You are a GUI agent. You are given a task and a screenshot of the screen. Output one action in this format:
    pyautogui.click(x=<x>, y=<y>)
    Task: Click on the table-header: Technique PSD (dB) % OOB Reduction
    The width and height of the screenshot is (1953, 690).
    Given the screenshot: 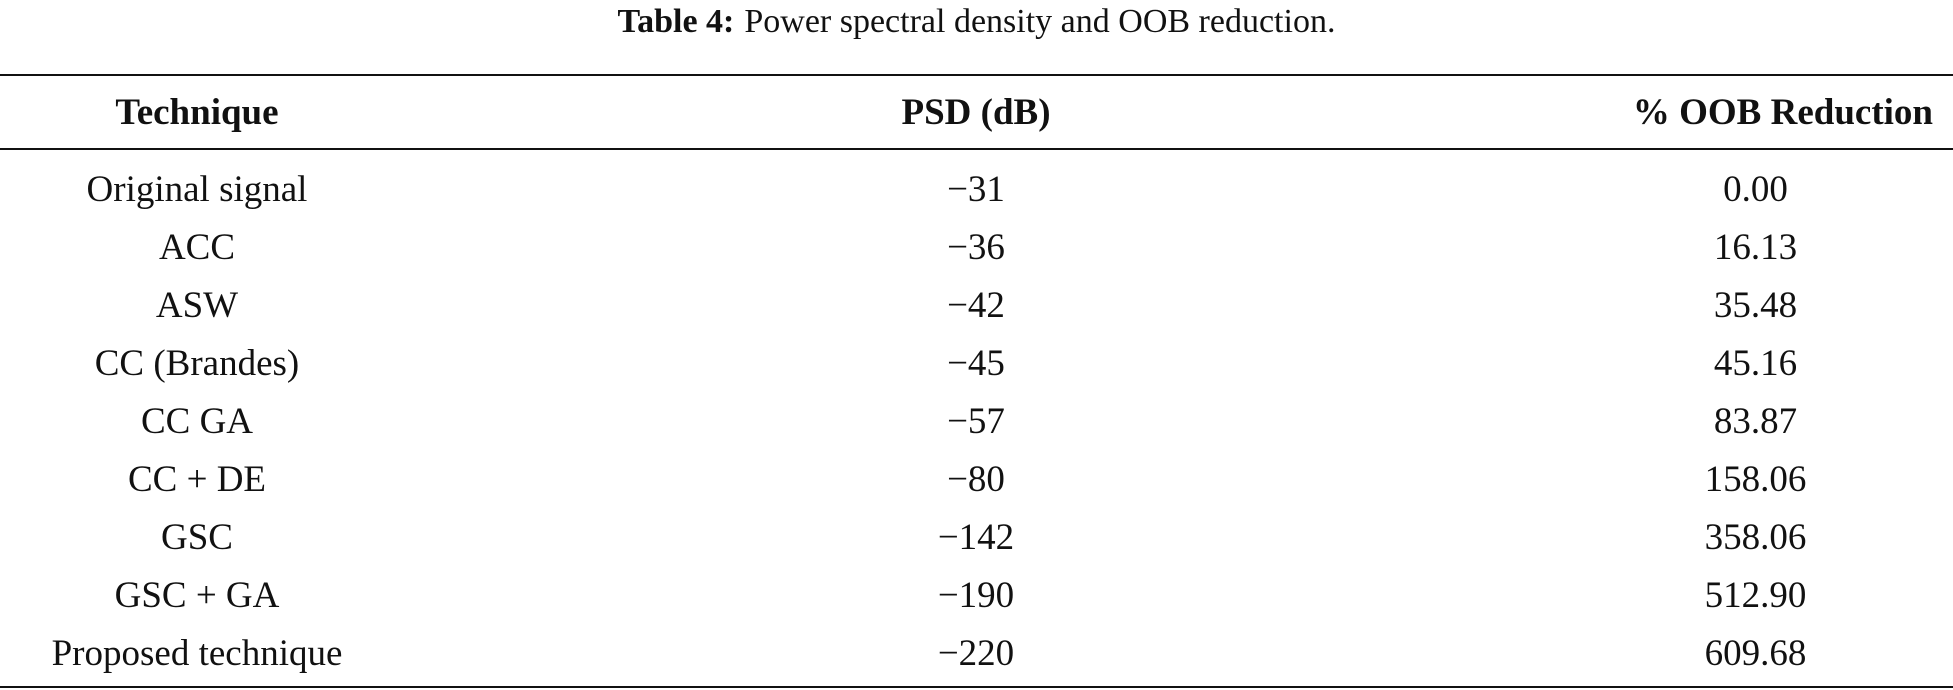 What is the action you would take?
    pyautogui.click(x=976, y=112)
    